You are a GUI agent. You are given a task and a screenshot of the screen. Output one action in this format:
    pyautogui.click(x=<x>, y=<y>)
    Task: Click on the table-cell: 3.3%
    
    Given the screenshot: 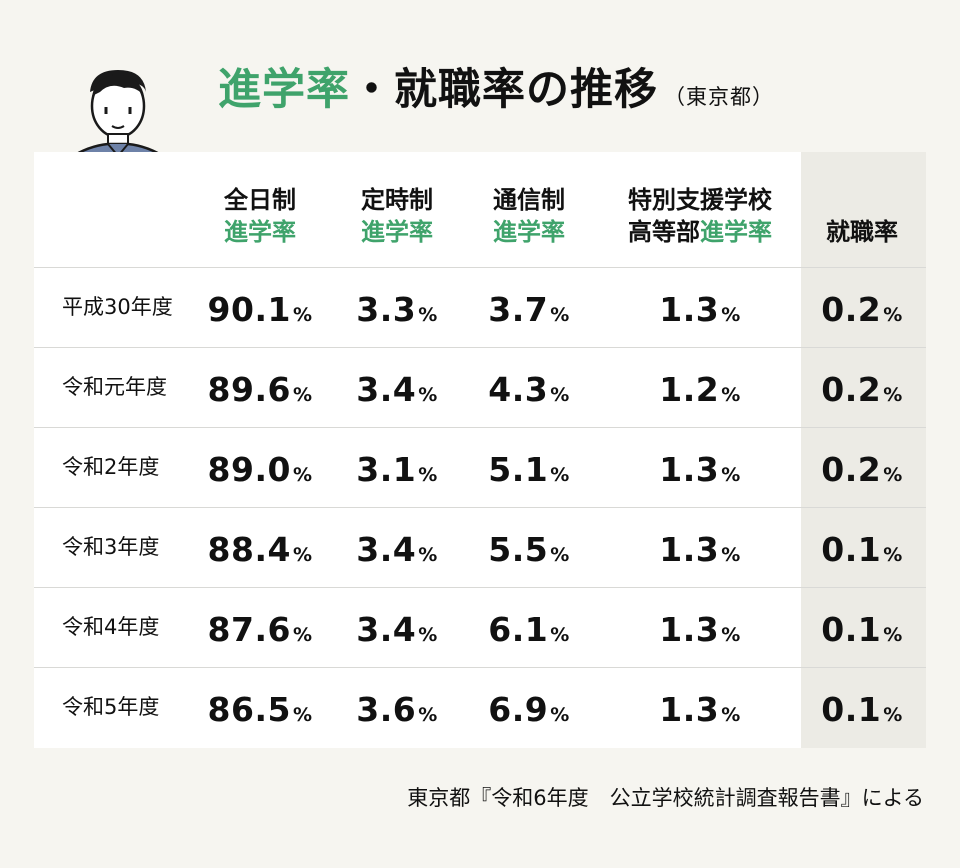 What is the action you would take?
    pyautogui.click(x=397, y=312)
    